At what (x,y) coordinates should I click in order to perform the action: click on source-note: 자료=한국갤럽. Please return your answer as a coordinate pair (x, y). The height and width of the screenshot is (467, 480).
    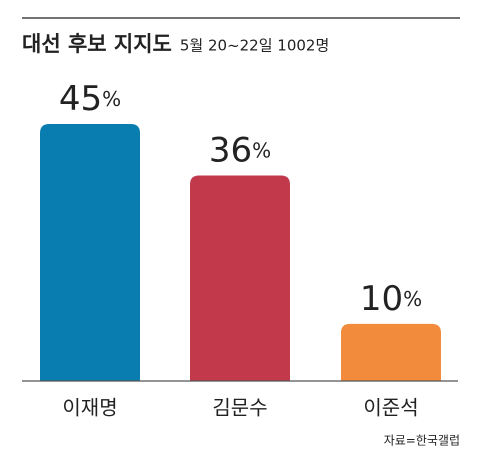
    Looking at the image, I should click on (422, 441).